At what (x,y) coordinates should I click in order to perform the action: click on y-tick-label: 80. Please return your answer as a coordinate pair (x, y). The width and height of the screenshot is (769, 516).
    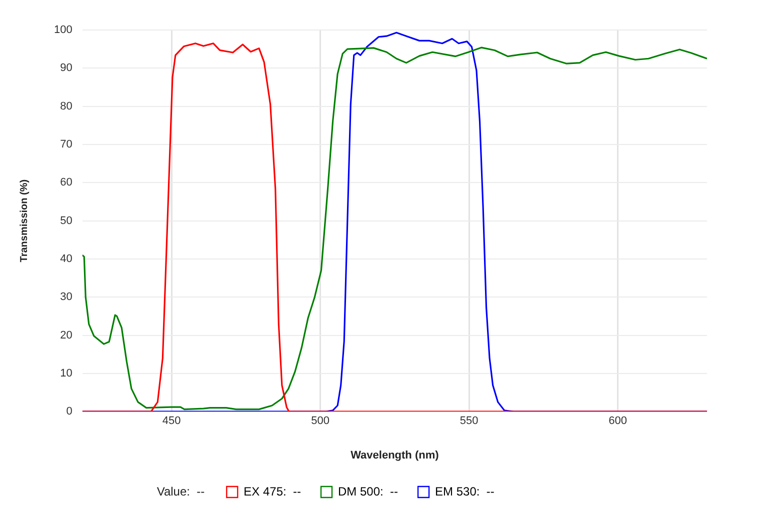
    Looking at the image, I should click on (66, 106).